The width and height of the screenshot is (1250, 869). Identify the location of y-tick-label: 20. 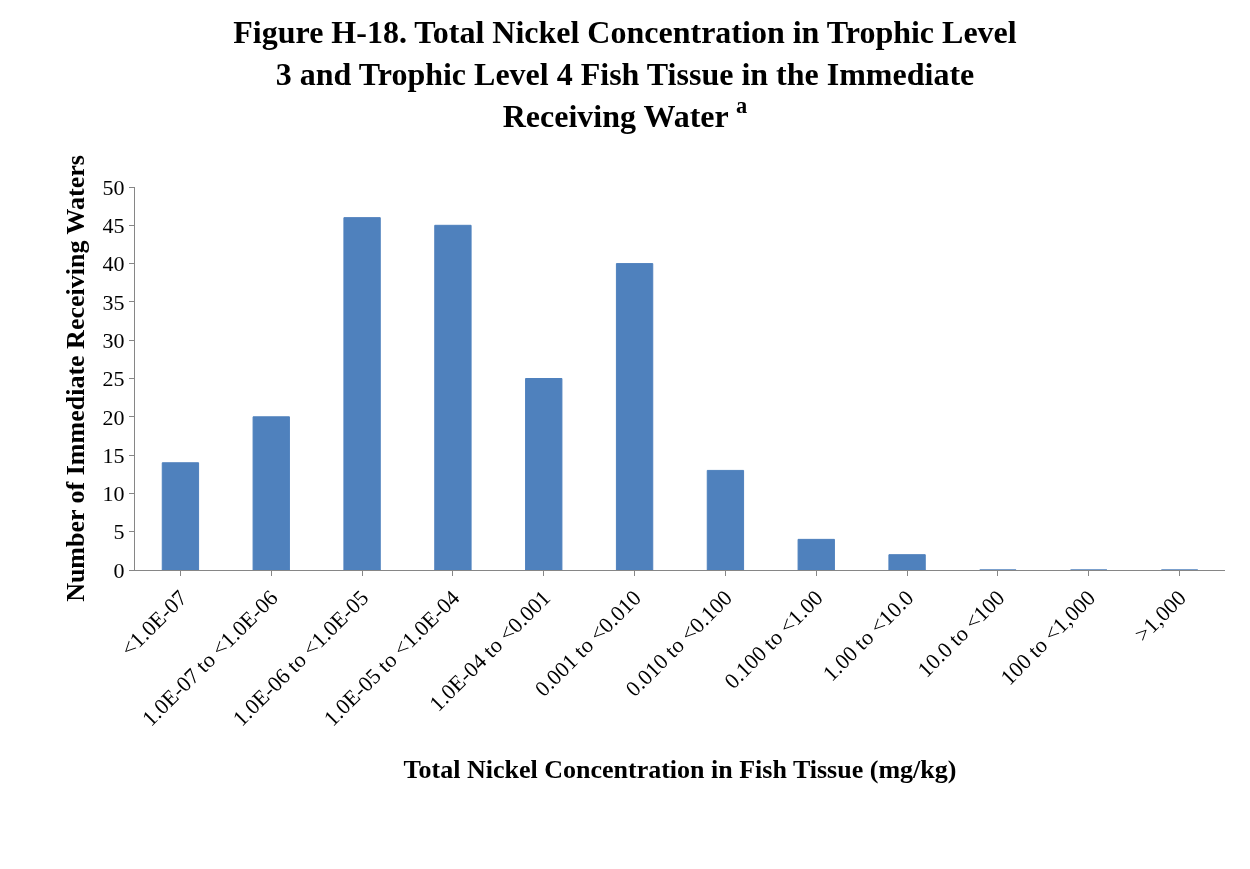
(113, 417).